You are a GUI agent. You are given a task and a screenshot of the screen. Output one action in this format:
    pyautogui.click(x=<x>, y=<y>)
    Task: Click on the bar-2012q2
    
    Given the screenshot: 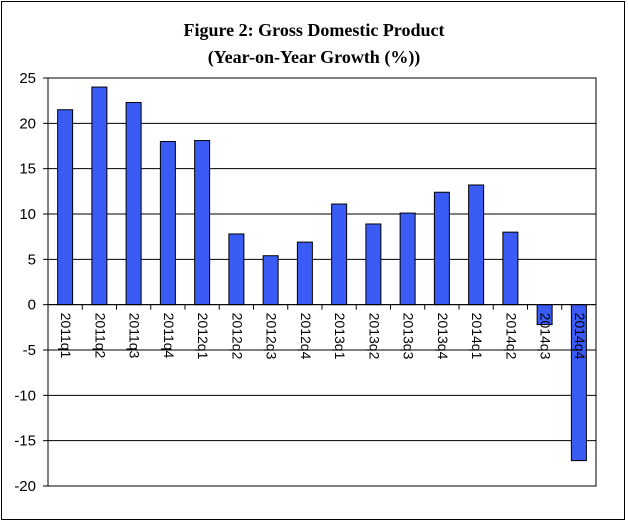 What is the action you would take?
    pyautogui.click(x=236, y=269)
    